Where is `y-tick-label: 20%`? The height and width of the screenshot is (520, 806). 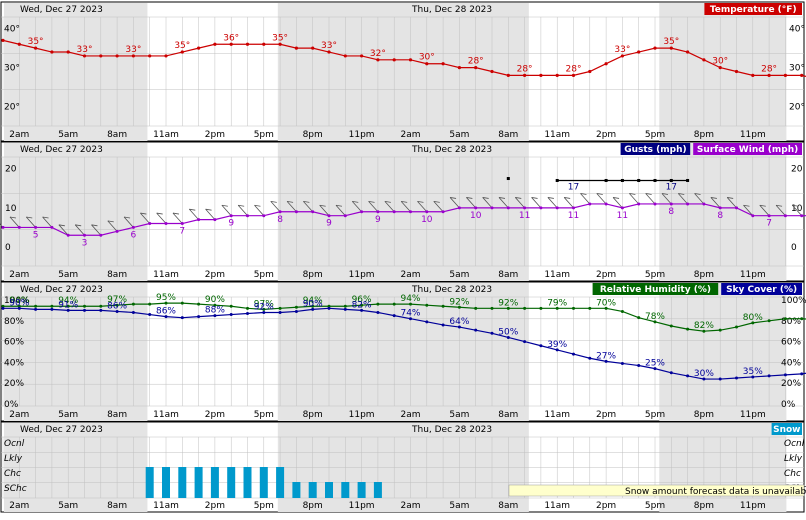
y-tick-label: 20% is located at coordinates (14, 384).